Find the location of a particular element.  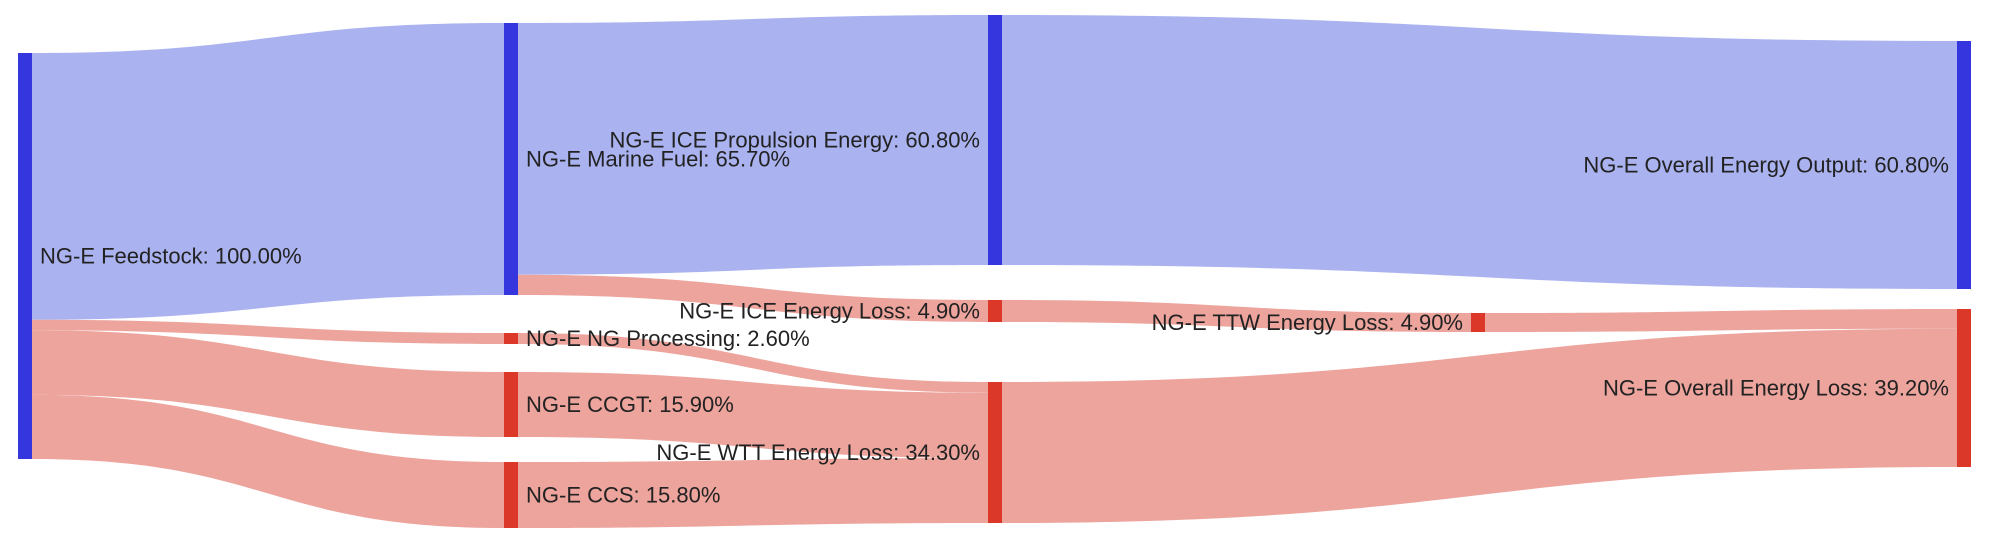

node-label-overall_output: NG-E Overall Energy Output: 60.80% is located at coordinates (1766, 165).